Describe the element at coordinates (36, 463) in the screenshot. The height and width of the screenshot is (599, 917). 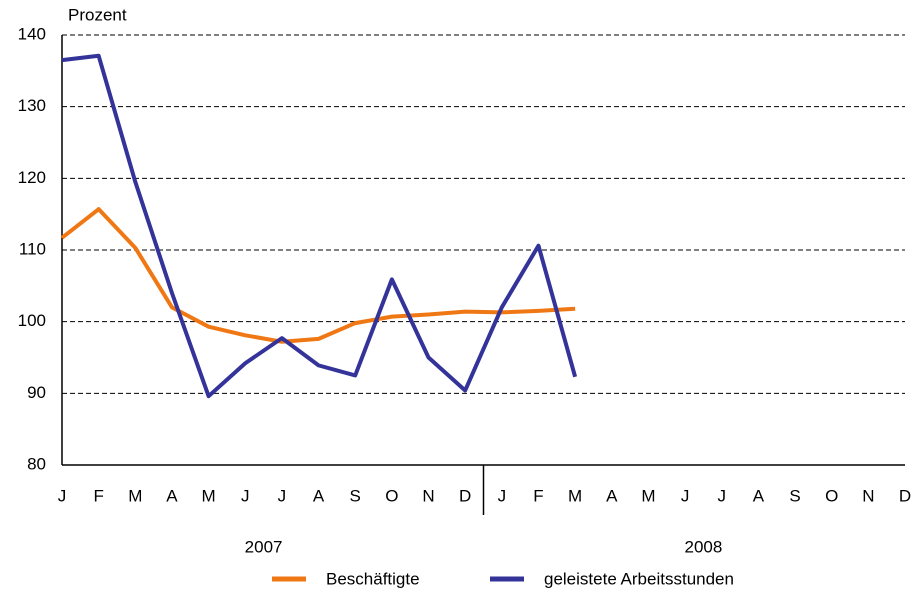
I see `y-tick-label: 80` at that location.